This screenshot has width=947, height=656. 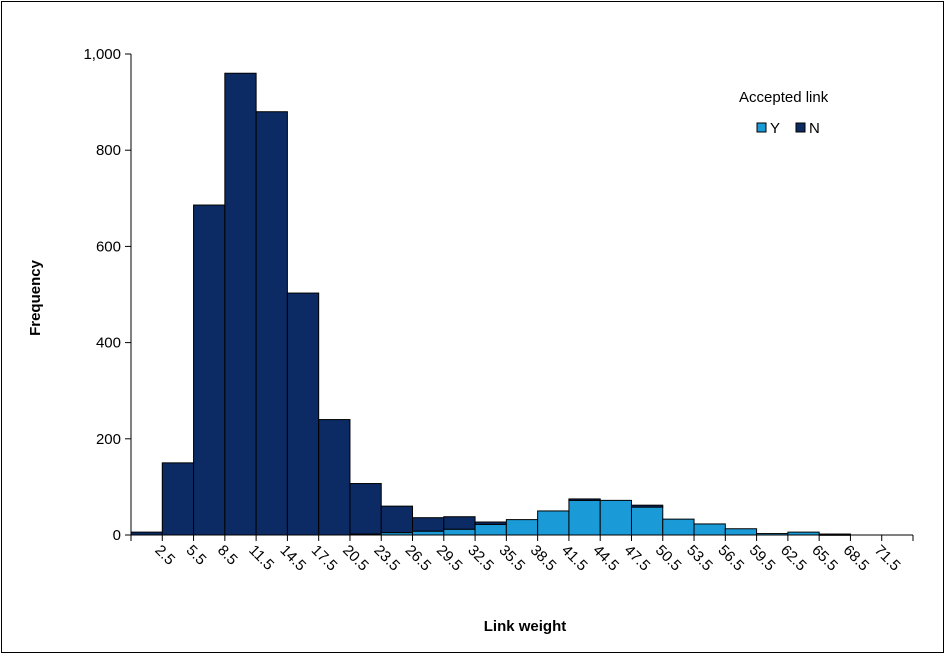 I want to click on legend-label-n: N, so click(x=814, y=128).